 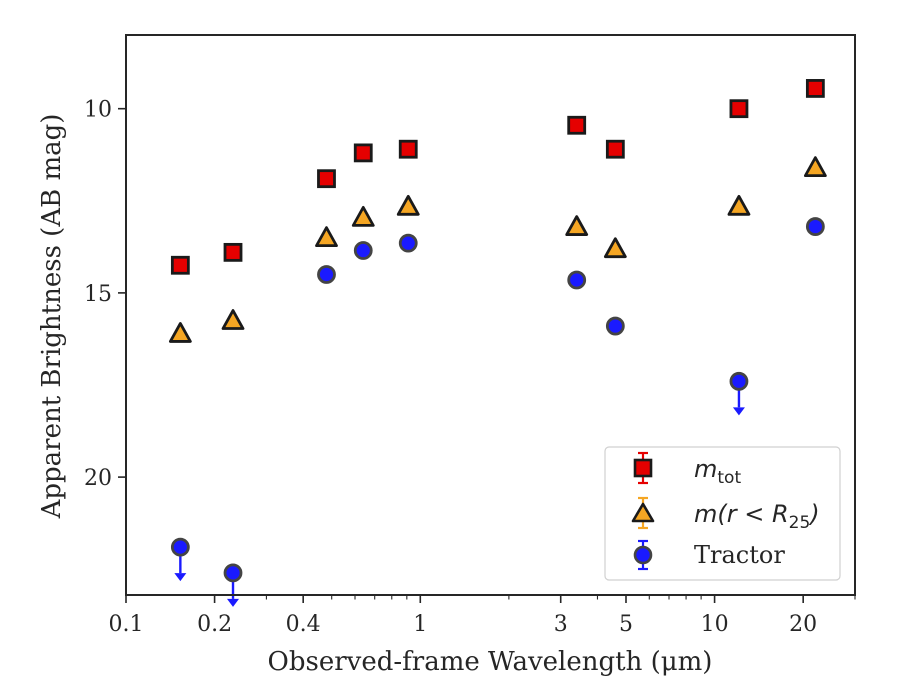 I want to click on legend-label-mtot: mtot, so click(x=717, y=471).